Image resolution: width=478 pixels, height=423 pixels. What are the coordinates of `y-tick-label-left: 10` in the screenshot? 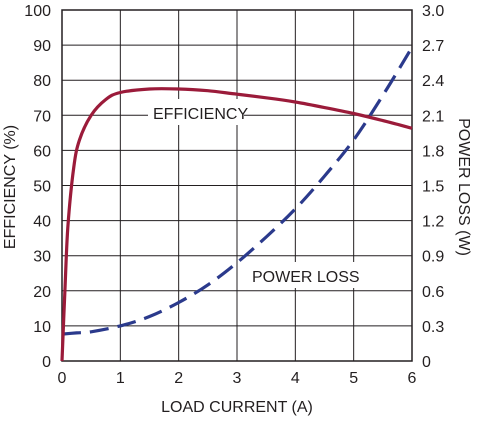 It's located at (42, 327).